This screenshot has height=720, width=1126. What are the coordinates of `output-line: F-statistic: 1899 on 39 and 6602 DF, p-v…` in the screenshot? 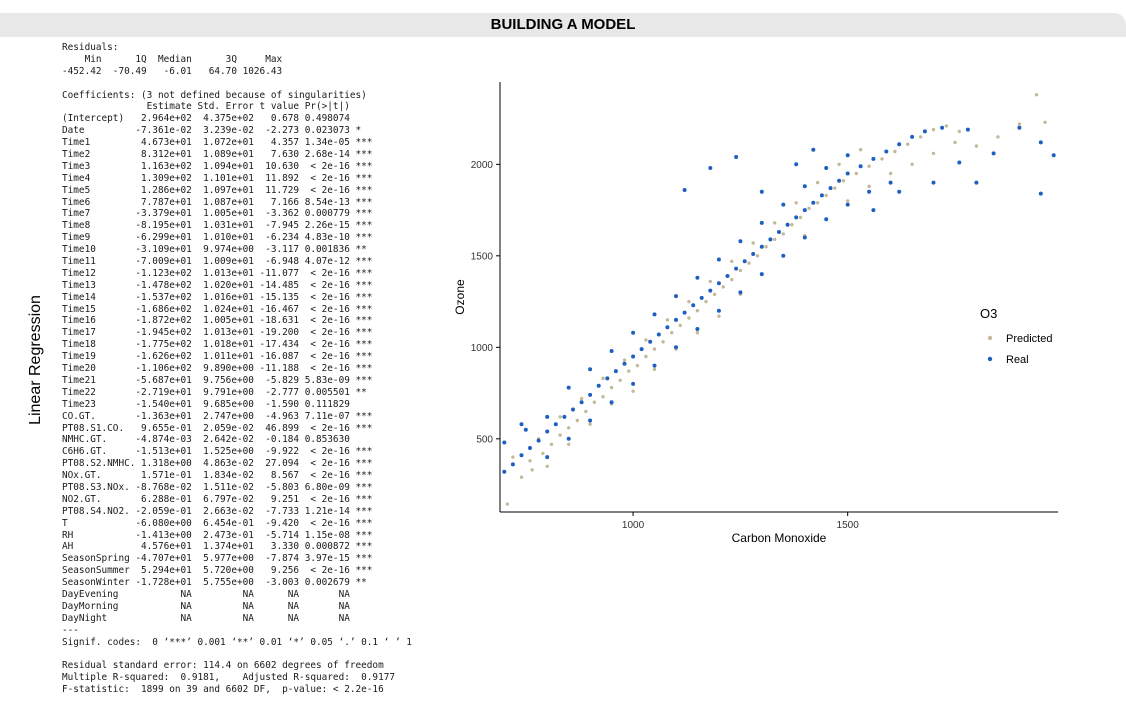 It's located at (223, 690).